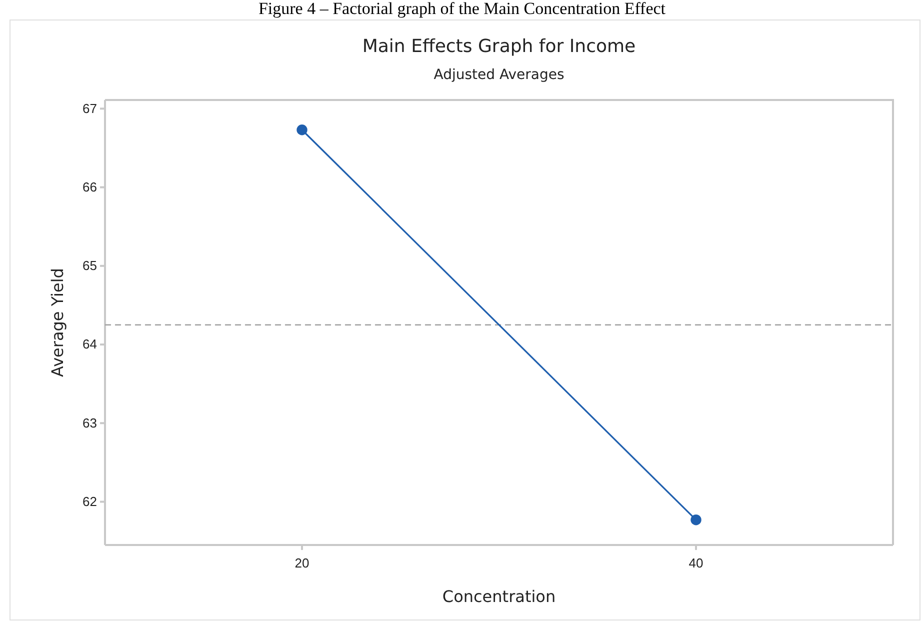 Image resolution: width=924 pixels, height=624 pixels. I want to click on y-tick-label: 64, so click(89, 344).